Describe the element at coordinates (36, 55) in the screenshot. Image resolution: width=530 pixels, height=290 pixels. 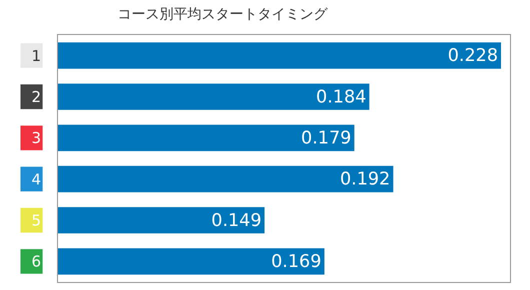
I see `y-tick-label: 1` at that location.